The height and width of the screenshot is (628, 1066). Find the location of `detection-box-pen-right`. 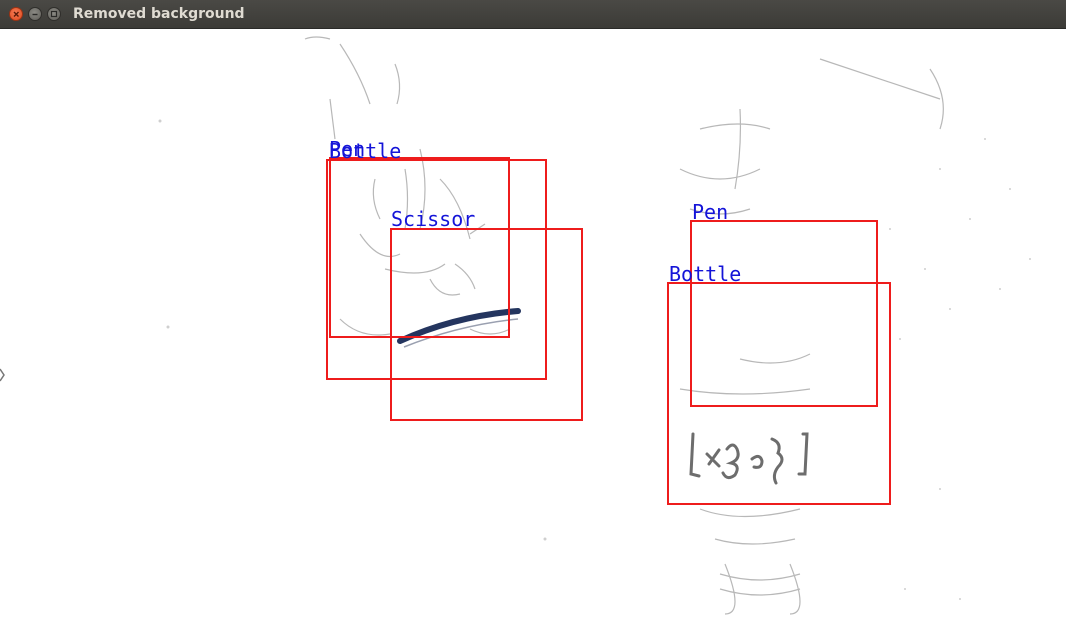

detection-box-pen-right is located at coordinates (784, 313).